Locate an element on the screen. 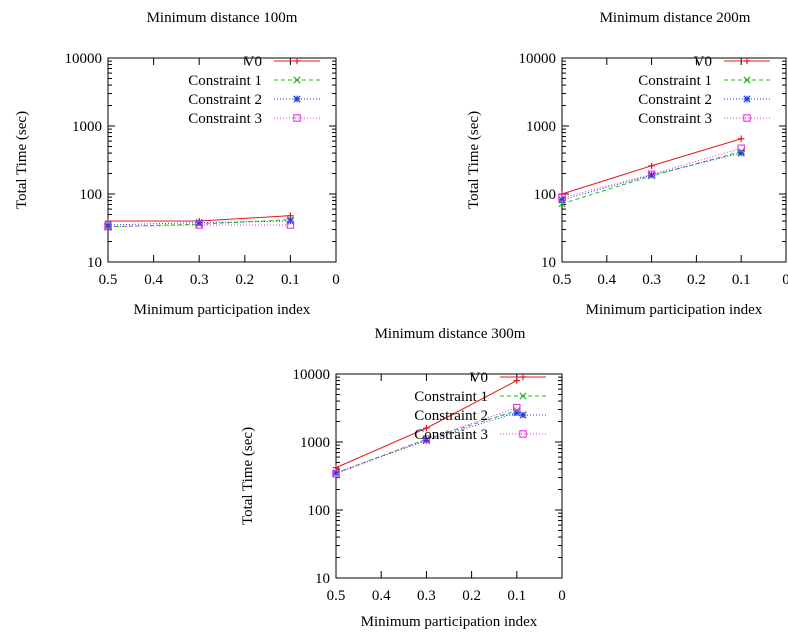  chart-title: Minimum distance 300m is located at coordinates (450, 334).